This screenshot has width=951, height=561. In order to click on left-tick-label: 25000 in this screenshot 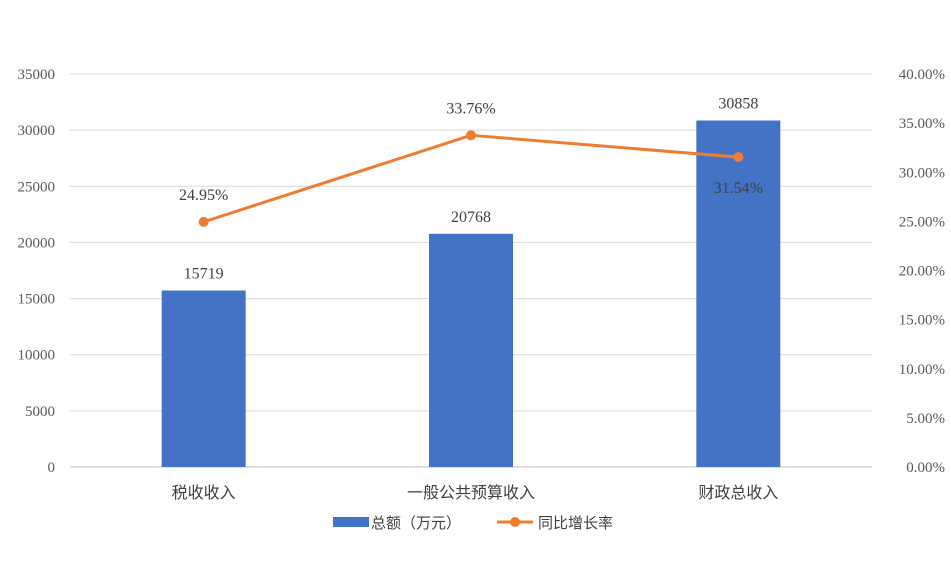, I will do `click(37, 187)`.